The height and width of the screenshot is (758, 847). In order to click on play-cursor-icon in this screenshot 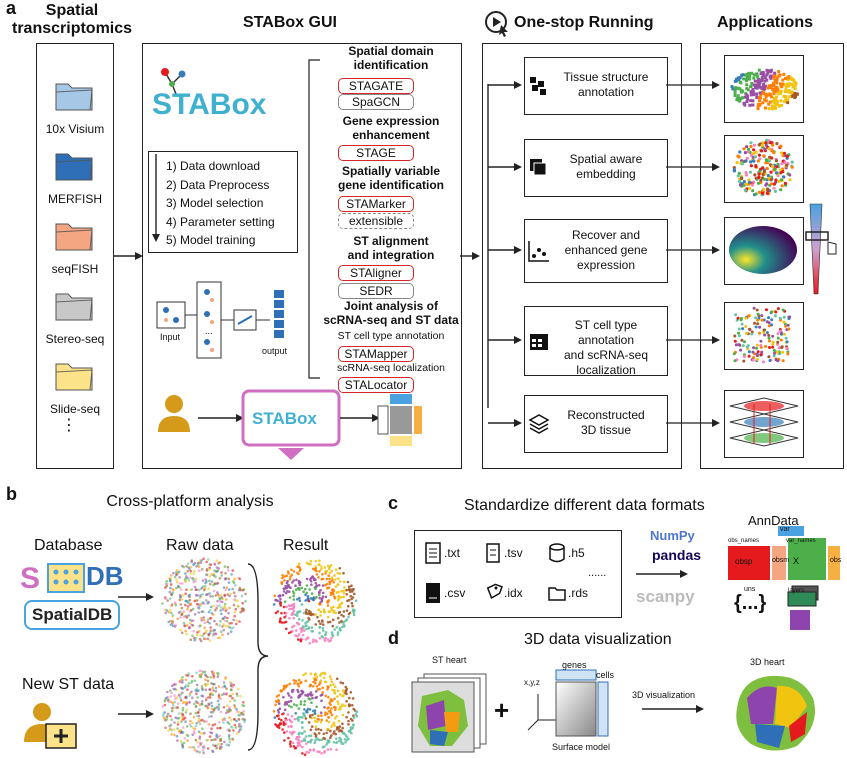, I will do `click(496, 24)`.